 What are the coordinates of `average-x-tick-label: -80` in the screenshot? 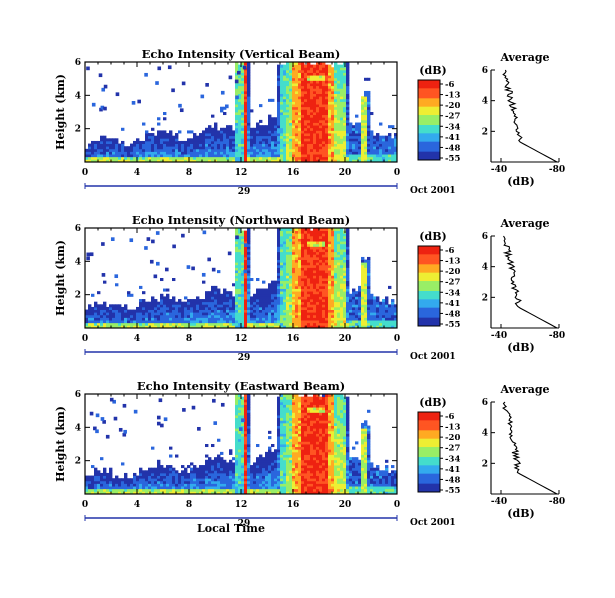 It's located at (557, 336).